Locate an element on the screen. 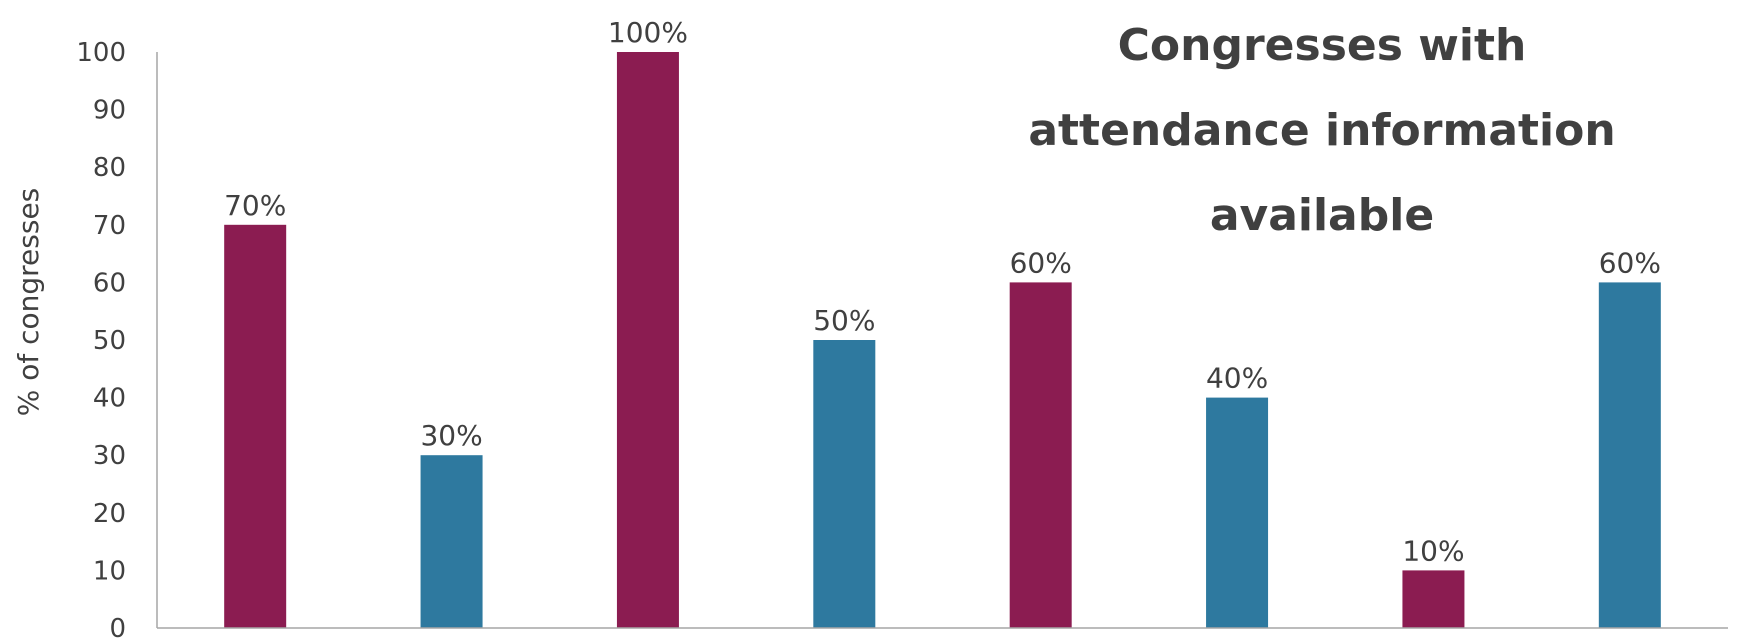  bar-data-label: 50% is located at coordinates (844, 320).